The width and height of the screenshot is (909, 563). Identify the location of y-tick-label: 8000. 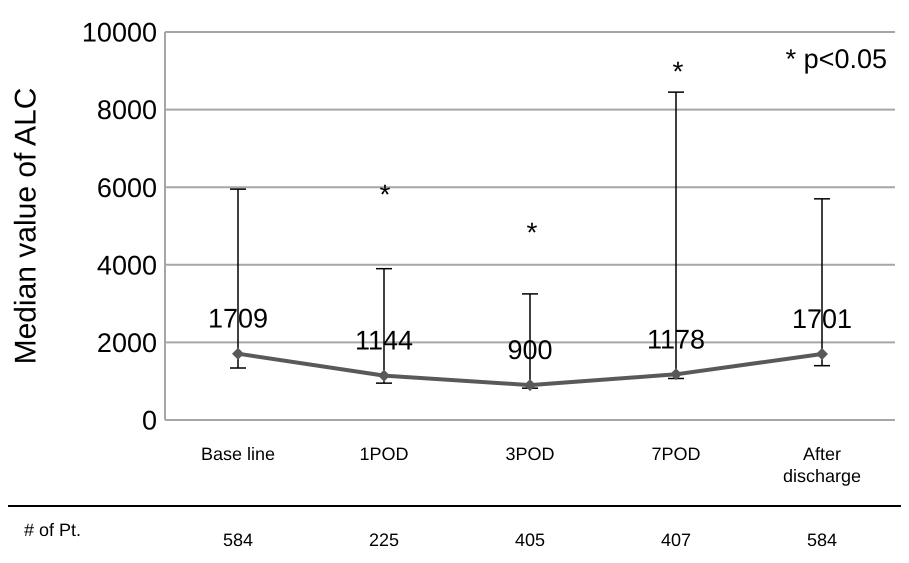
(126, 110).